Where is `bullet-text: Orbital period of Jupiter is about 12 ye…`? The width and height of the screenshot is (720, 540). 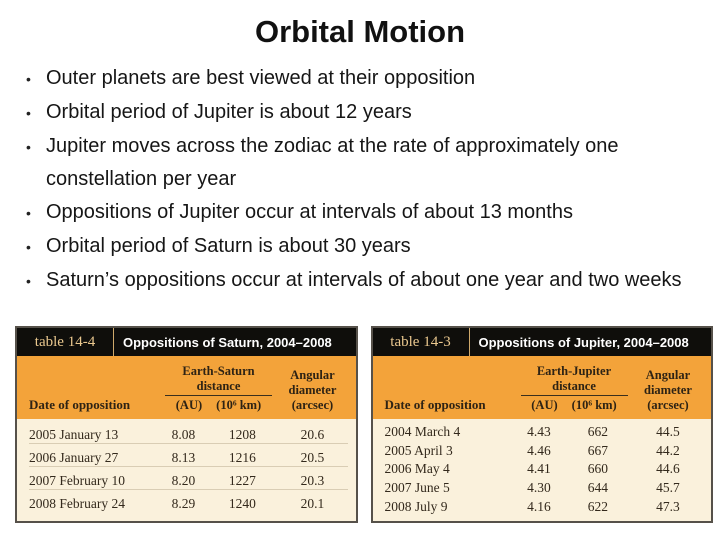
bullet-text: Orbital period of Jupiter is about 12 ye… is located at coordinates (229, 112).